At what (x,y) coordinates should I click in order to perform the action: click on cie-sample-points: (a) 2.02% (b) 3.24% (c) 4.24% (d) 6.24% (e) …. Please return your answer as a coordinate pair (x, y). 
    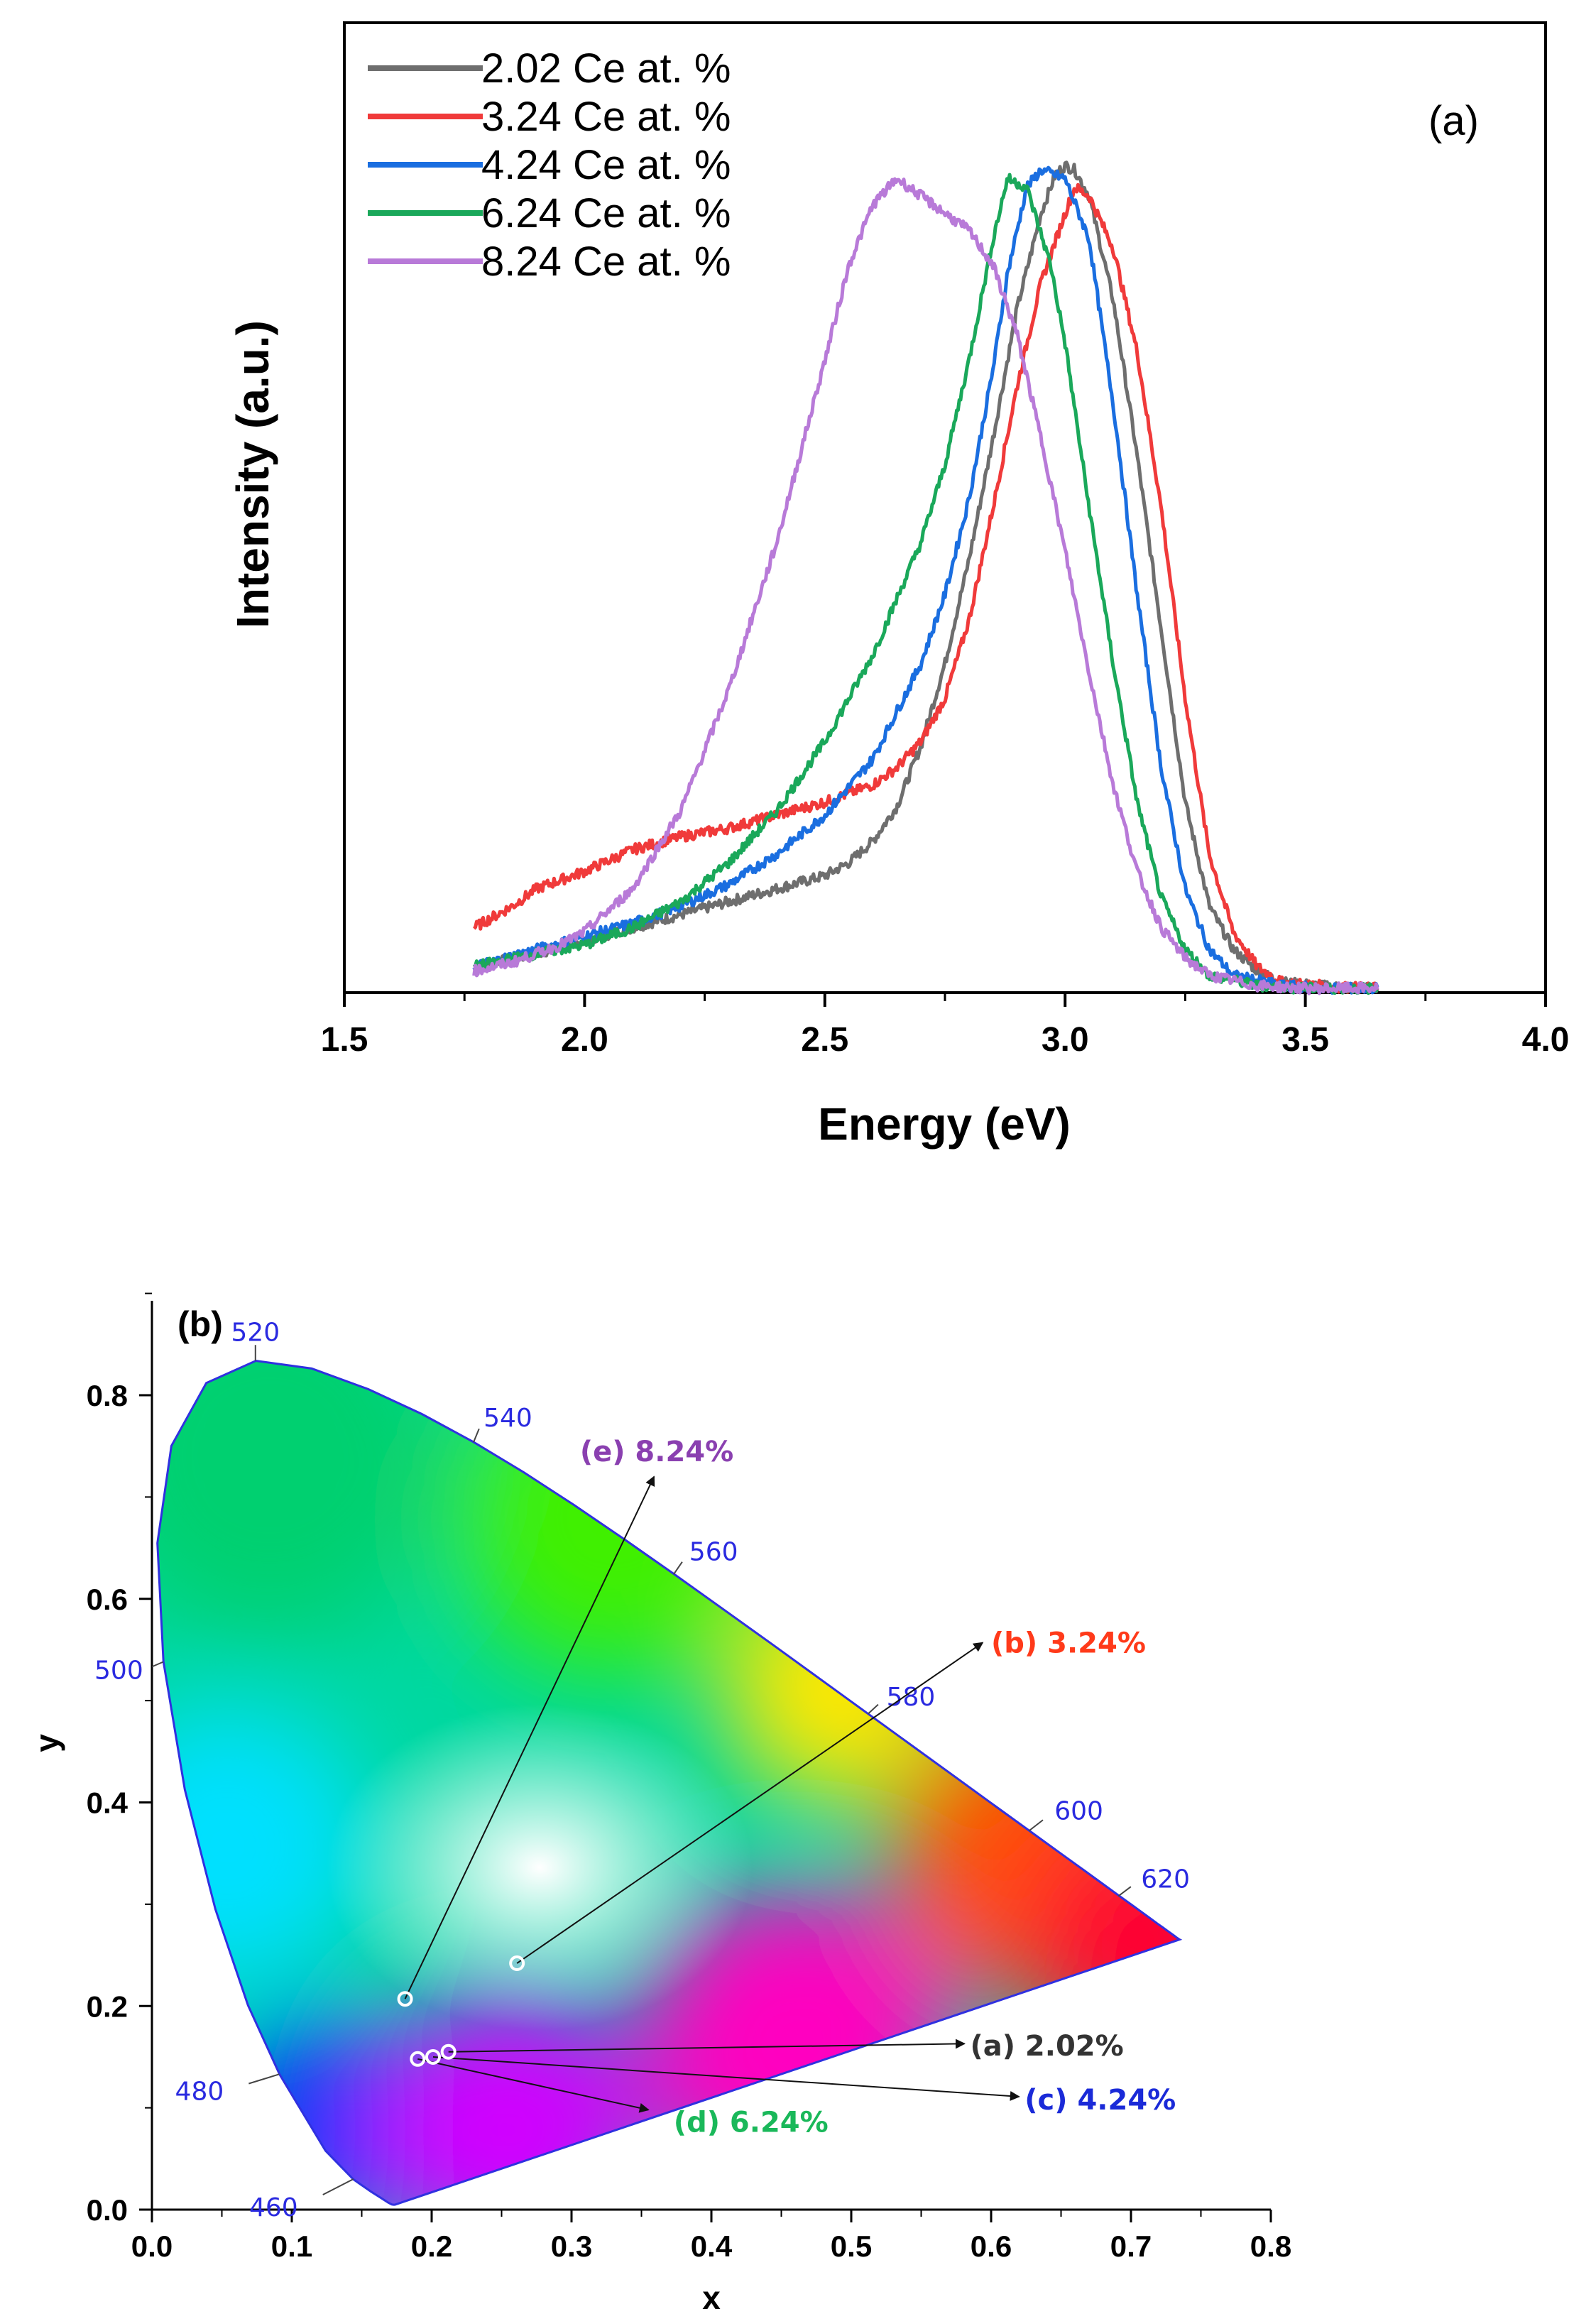
    Looking at the image, I should click on (786, 1787).